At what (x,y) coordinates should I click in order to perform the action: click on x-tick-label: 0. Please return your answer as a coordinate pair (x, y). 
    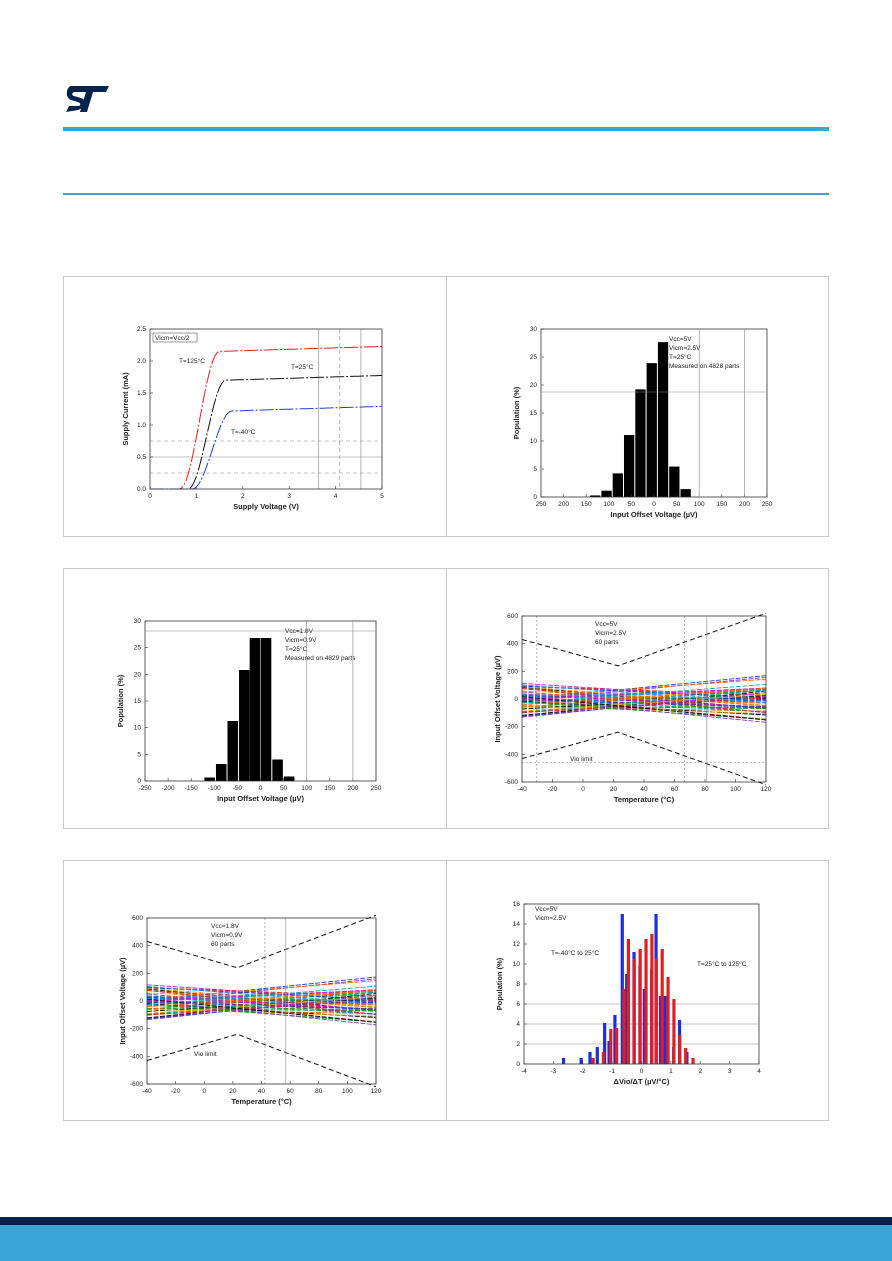
    Looking at the image, I should click on (261, 788).